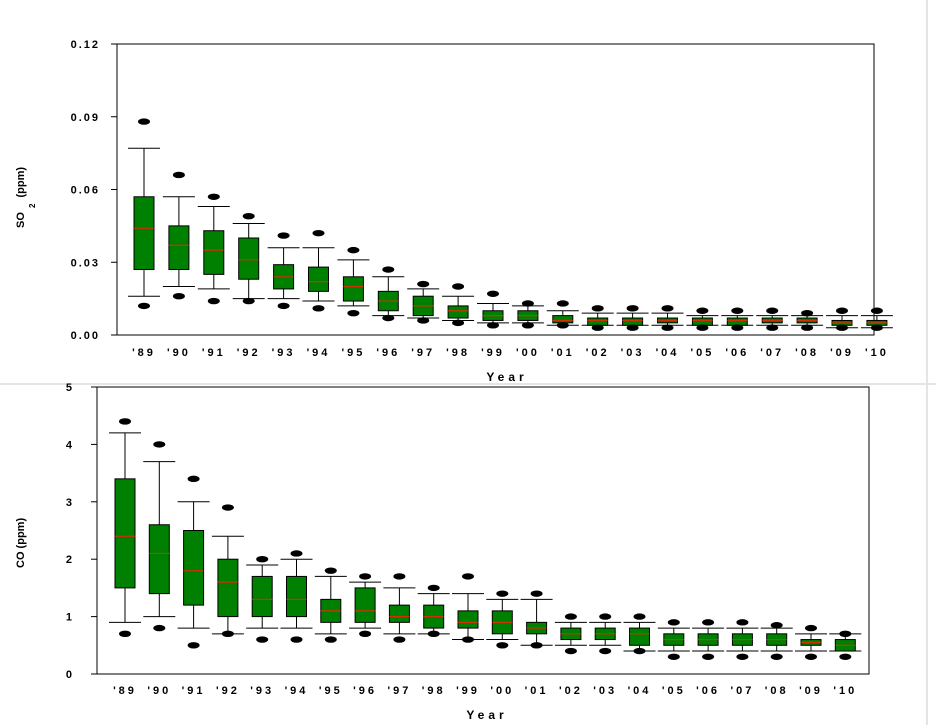  What do you see at coordinates (21, 220) in the screenshot?
I see `so2-y-title-main: SO` at bounding box center [21, 220].